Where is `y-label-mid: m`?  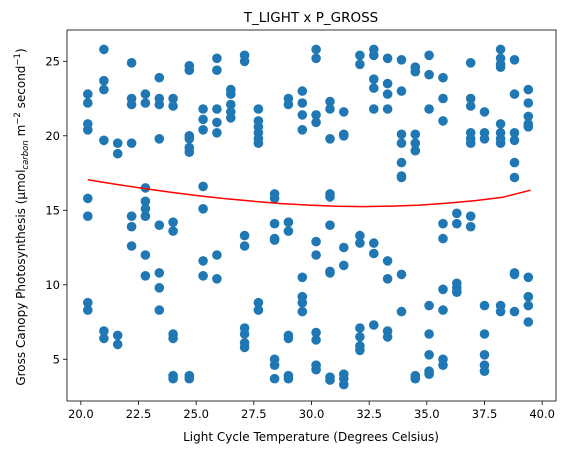
y-label-mid: m is located at coordinates (21, 133).